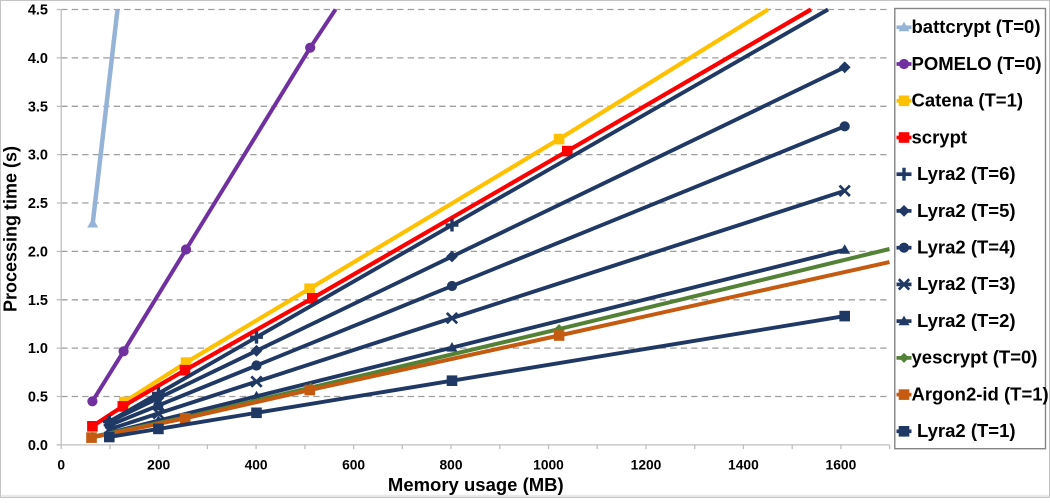 This screenshot has width=1050, height=503. I want to click on svg-text: 600, so click(353, 465).